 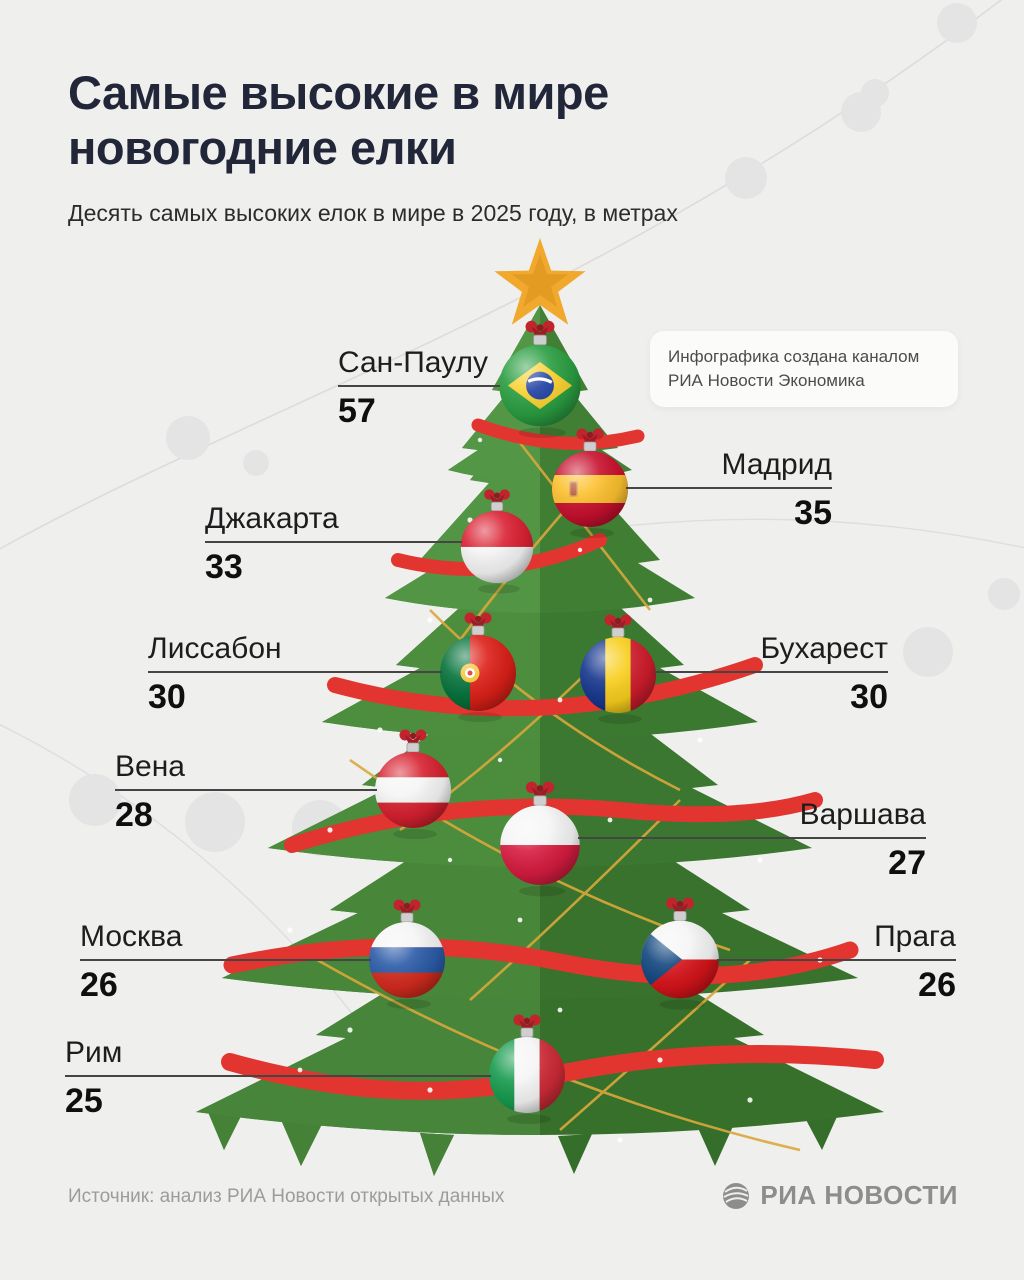 I want to click on ornament-romania-flag, so click(x=618, y=675).